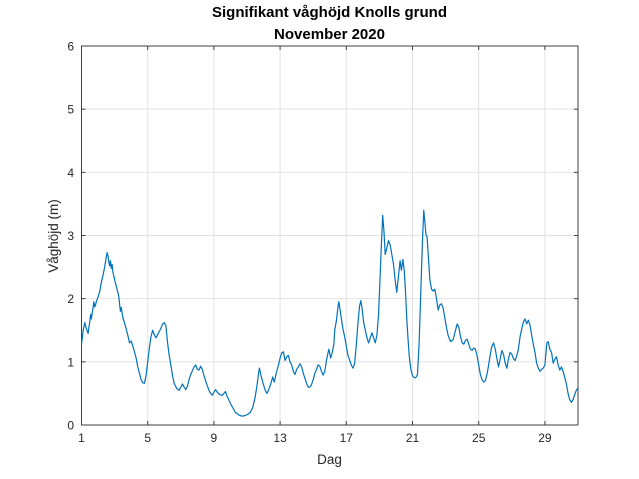  I want to click on x-tick-label: 5, so click(147, 438).